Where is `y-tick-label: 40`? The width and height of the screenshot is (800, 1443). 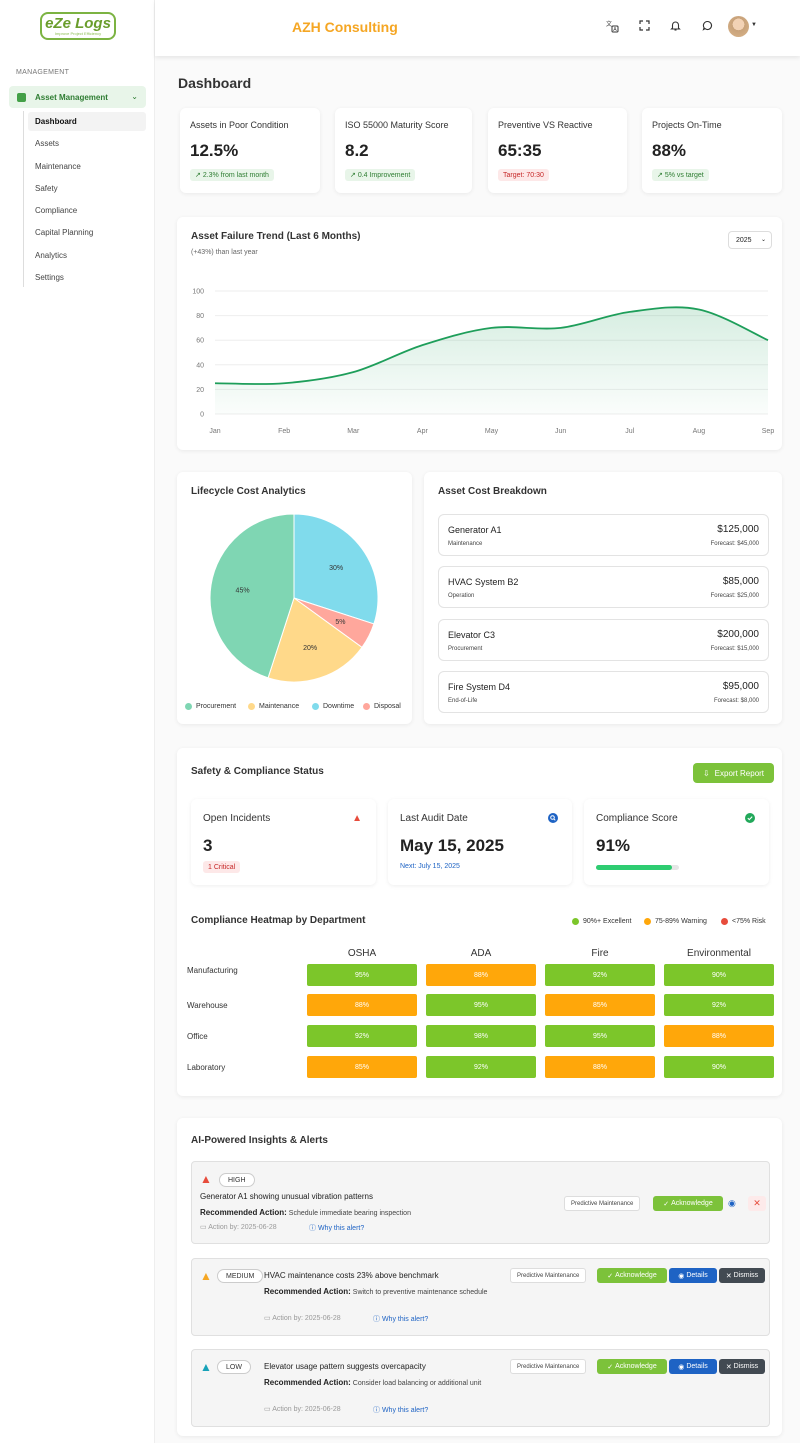
y-tick-label: 40 is located at coordinates (200, 365).